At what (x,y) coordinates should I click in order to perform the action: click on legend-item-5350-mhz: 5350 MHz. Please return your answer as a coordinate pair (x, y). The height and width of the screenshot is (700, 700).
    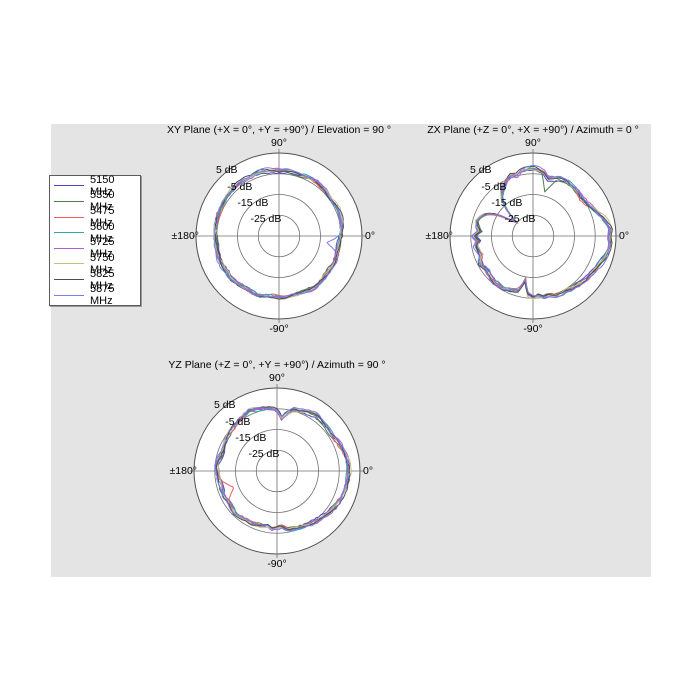
    Looking at the image, I should click on (95, 201).